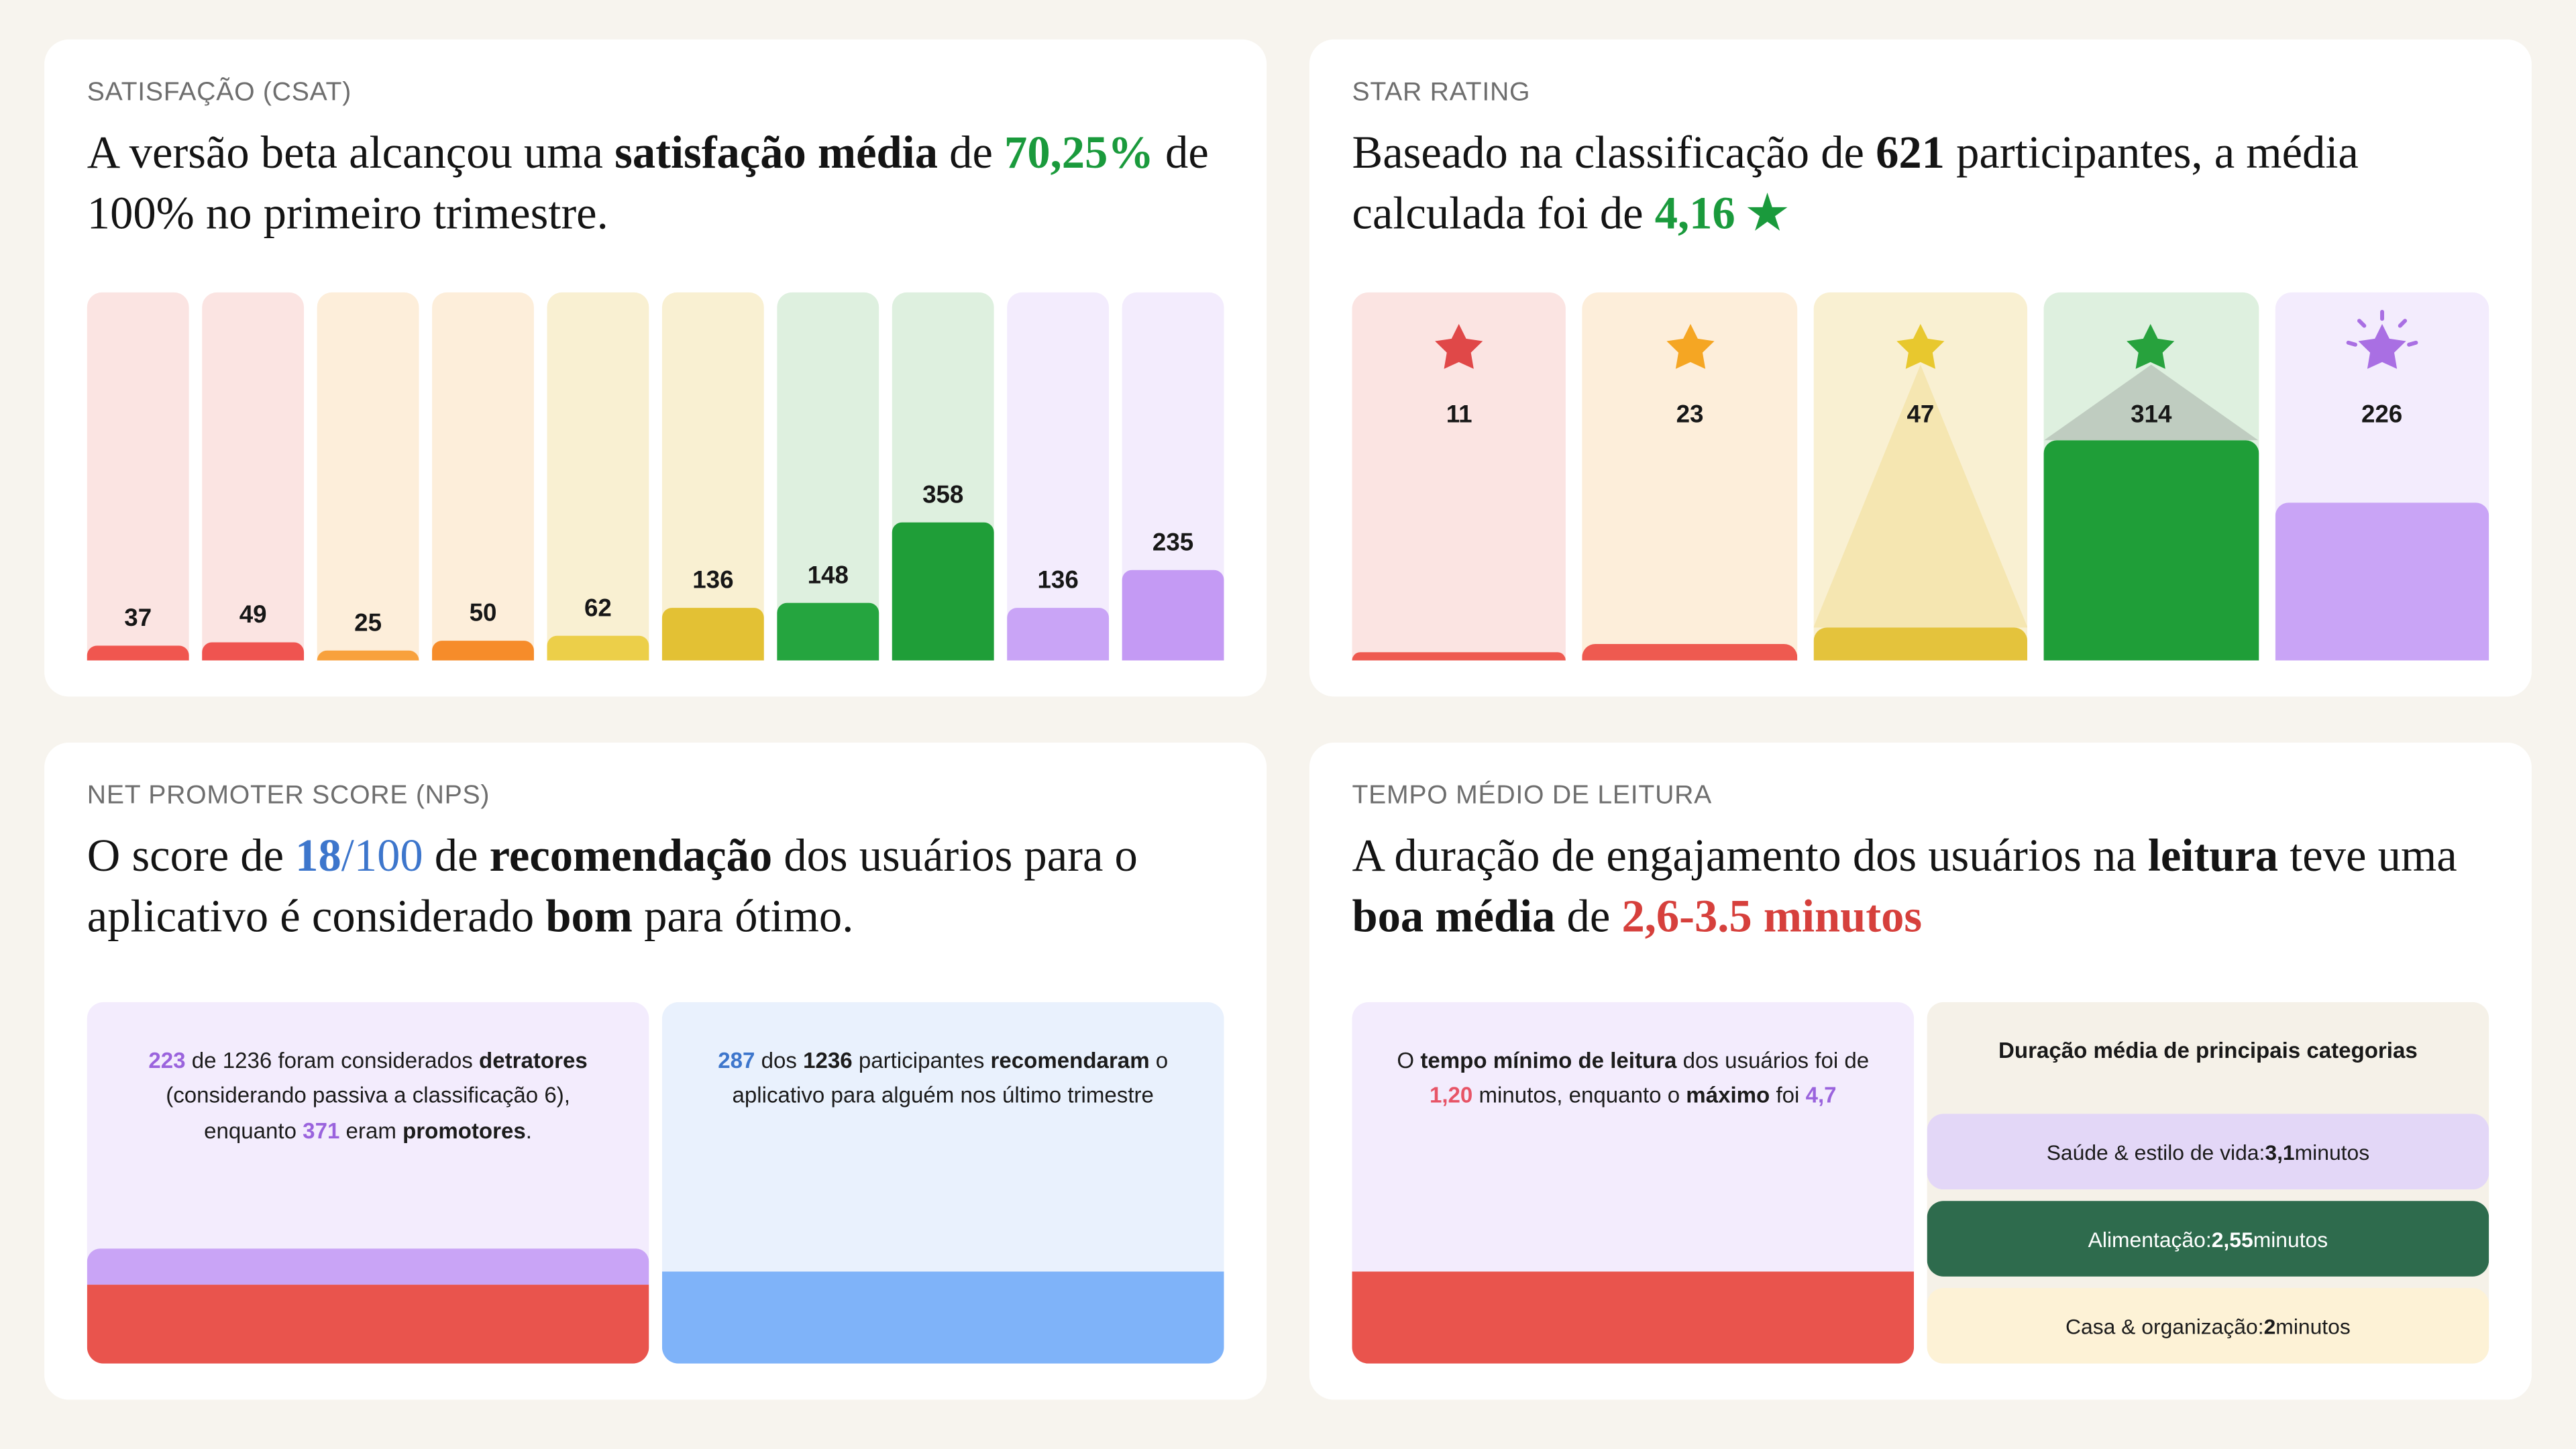  I want to click on detractors-count: 223, so click(167, 1060).